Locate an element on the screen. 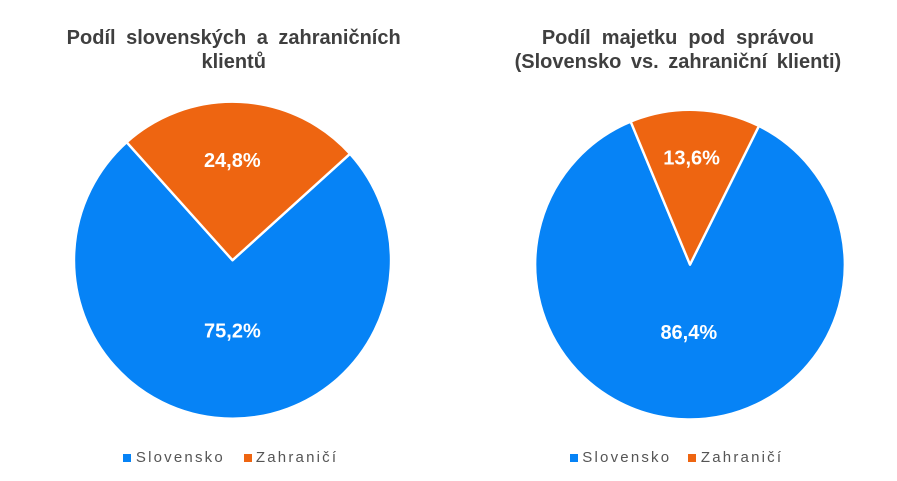 The width and height of the screenshot is (897, 481). svg-text: 86,4% is located at coordinates (688, 333).